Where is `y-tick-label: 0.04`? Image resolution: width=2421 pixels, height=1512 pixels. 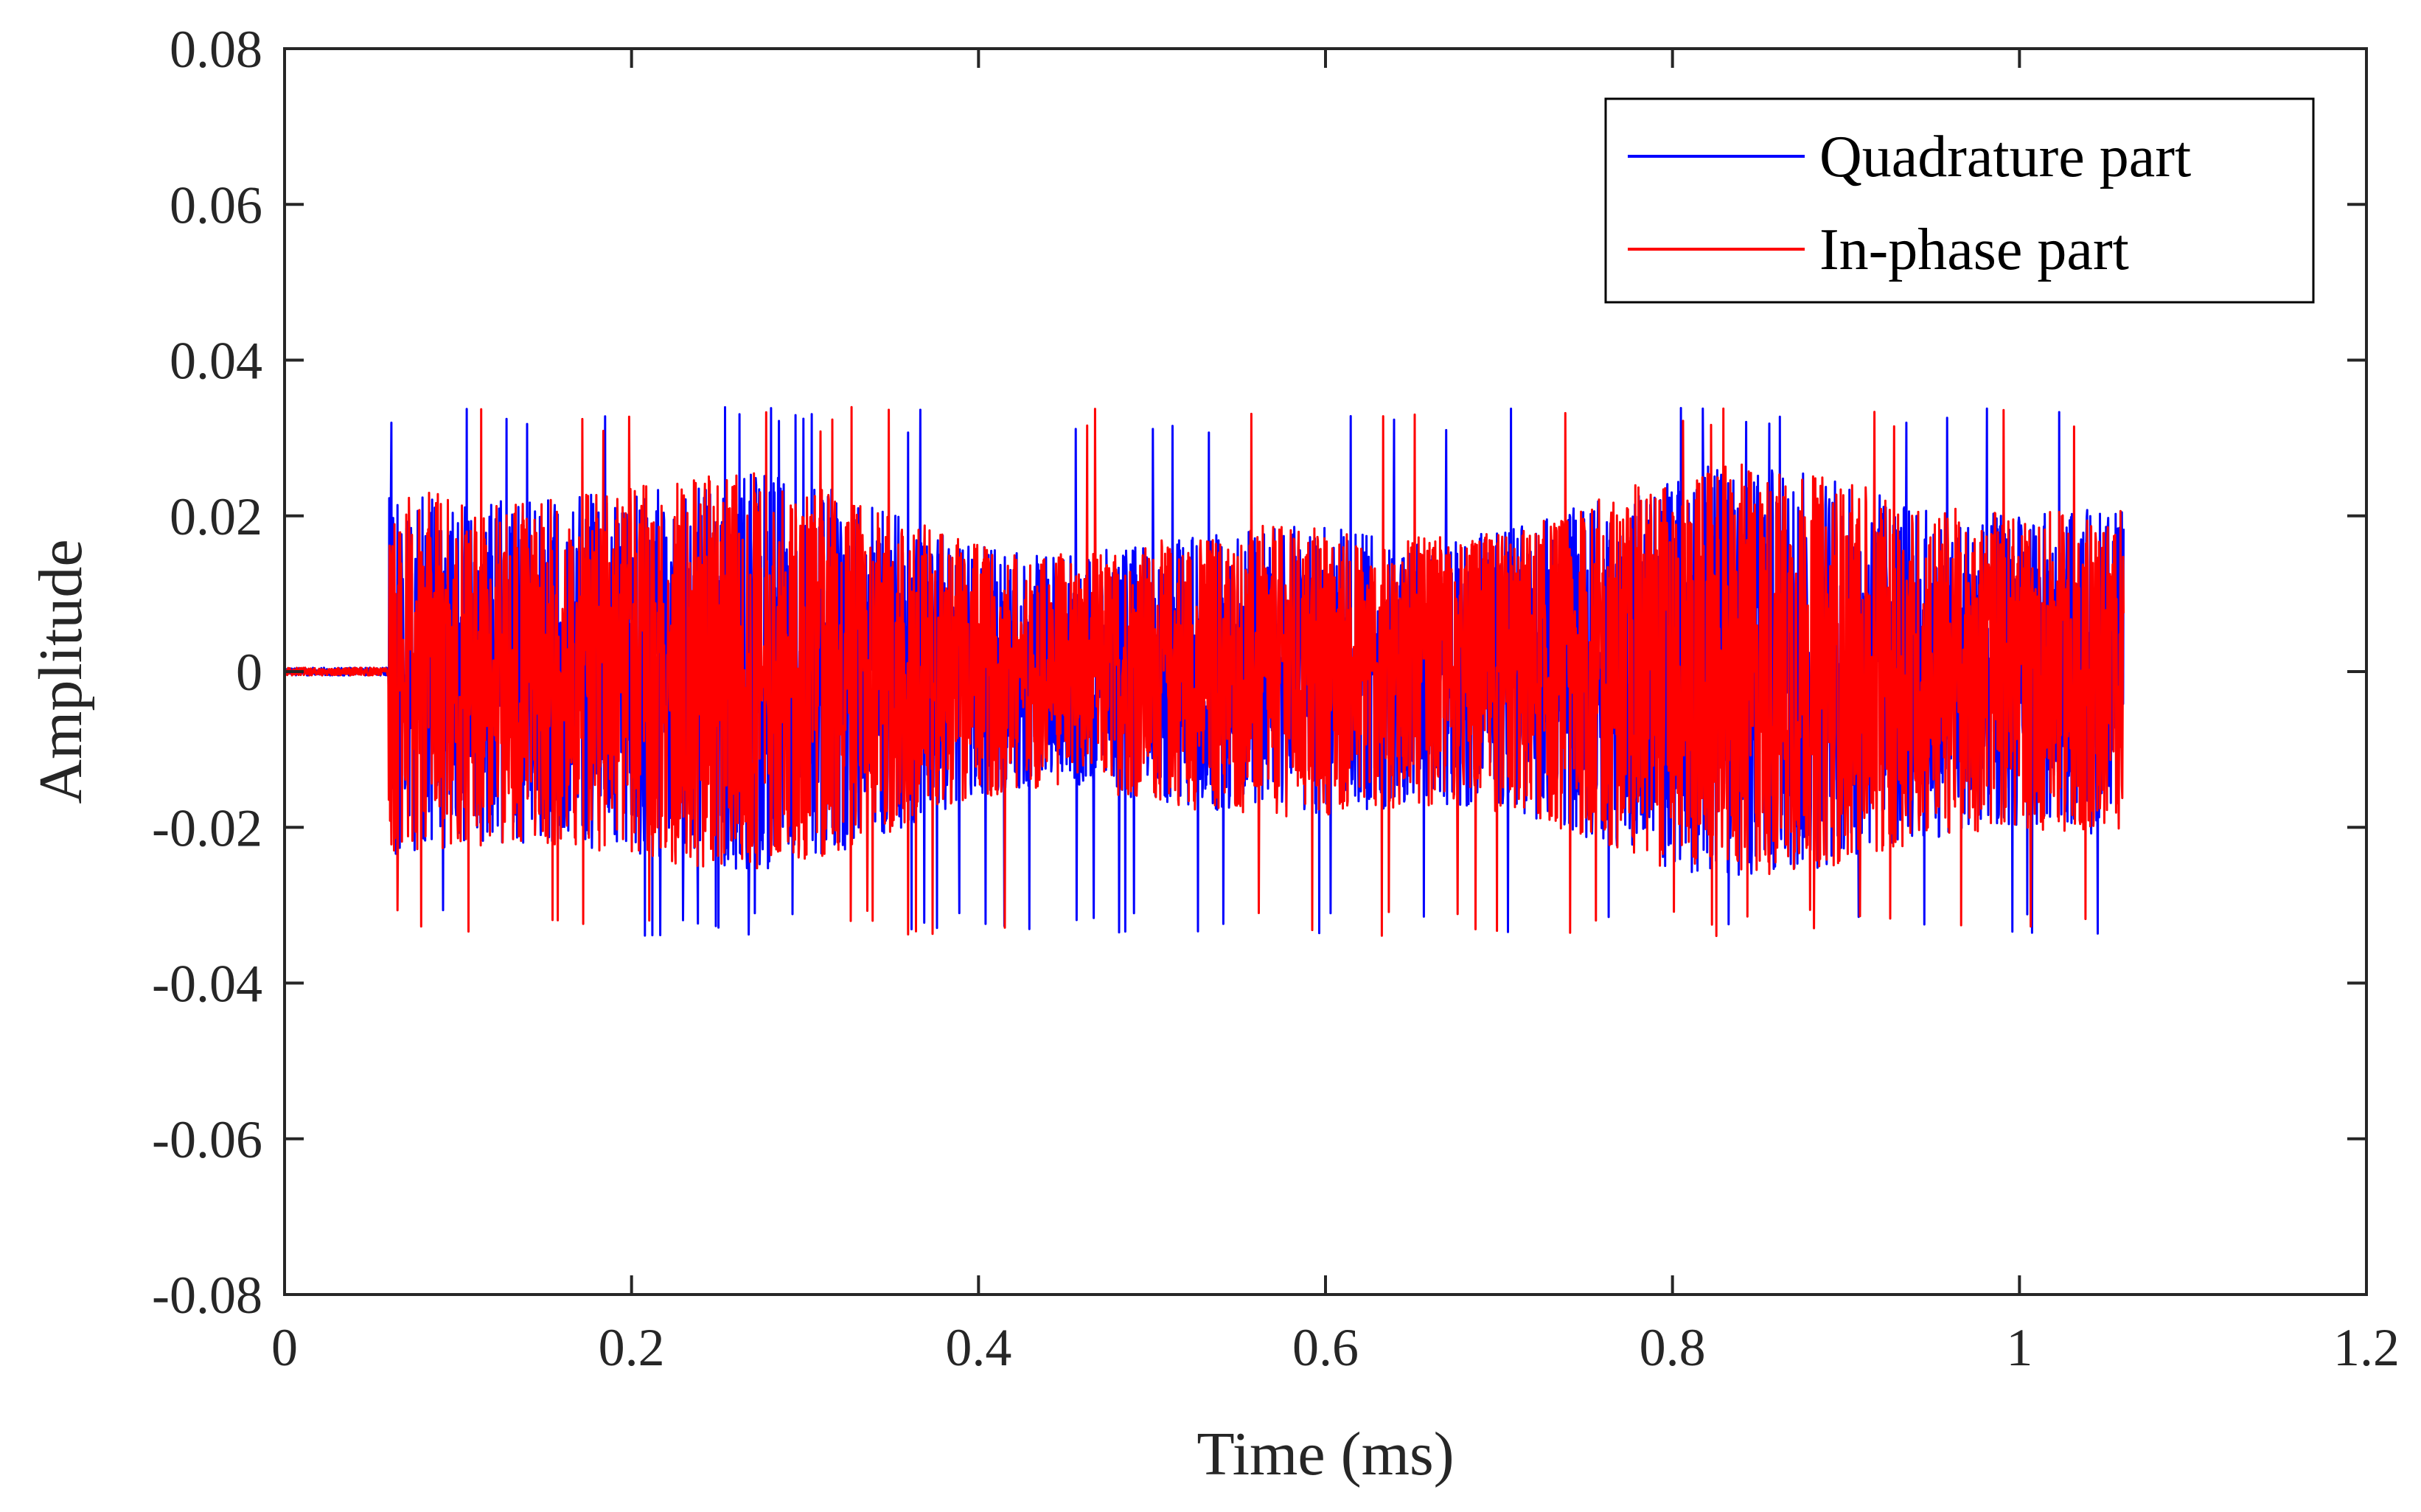
y-tick-label: 0.04 is located at coordinates (216, 361).